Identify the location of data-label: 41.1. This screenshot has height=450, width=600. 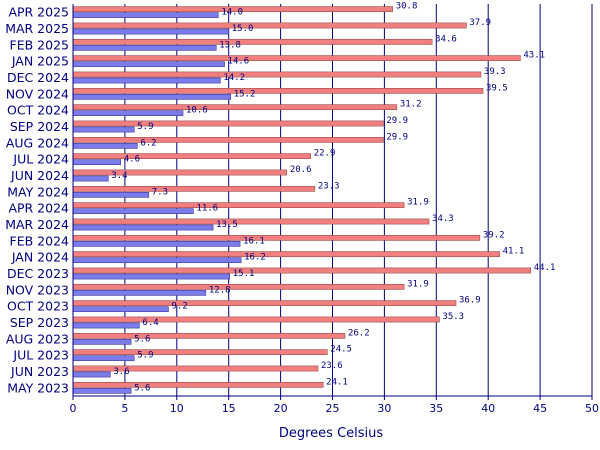
(514, 252).